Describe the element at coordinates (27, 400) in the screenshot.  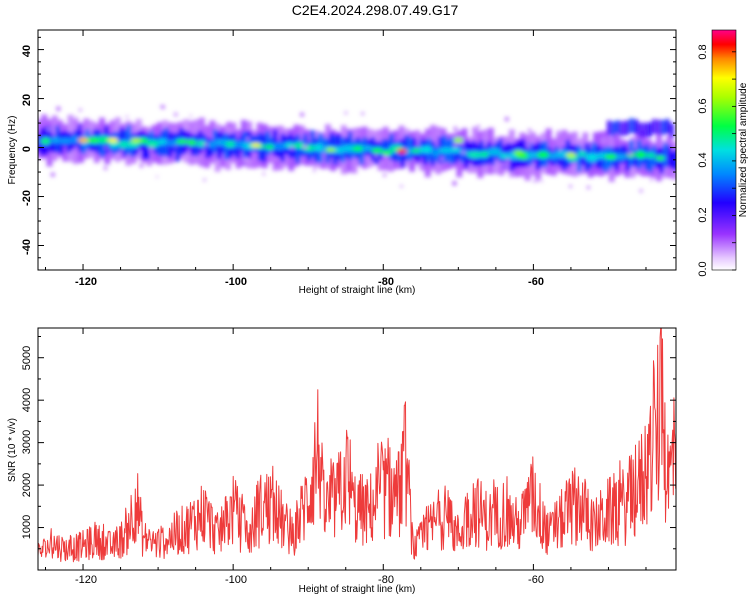
I see `snr-ytick-label: 4000` at that location.